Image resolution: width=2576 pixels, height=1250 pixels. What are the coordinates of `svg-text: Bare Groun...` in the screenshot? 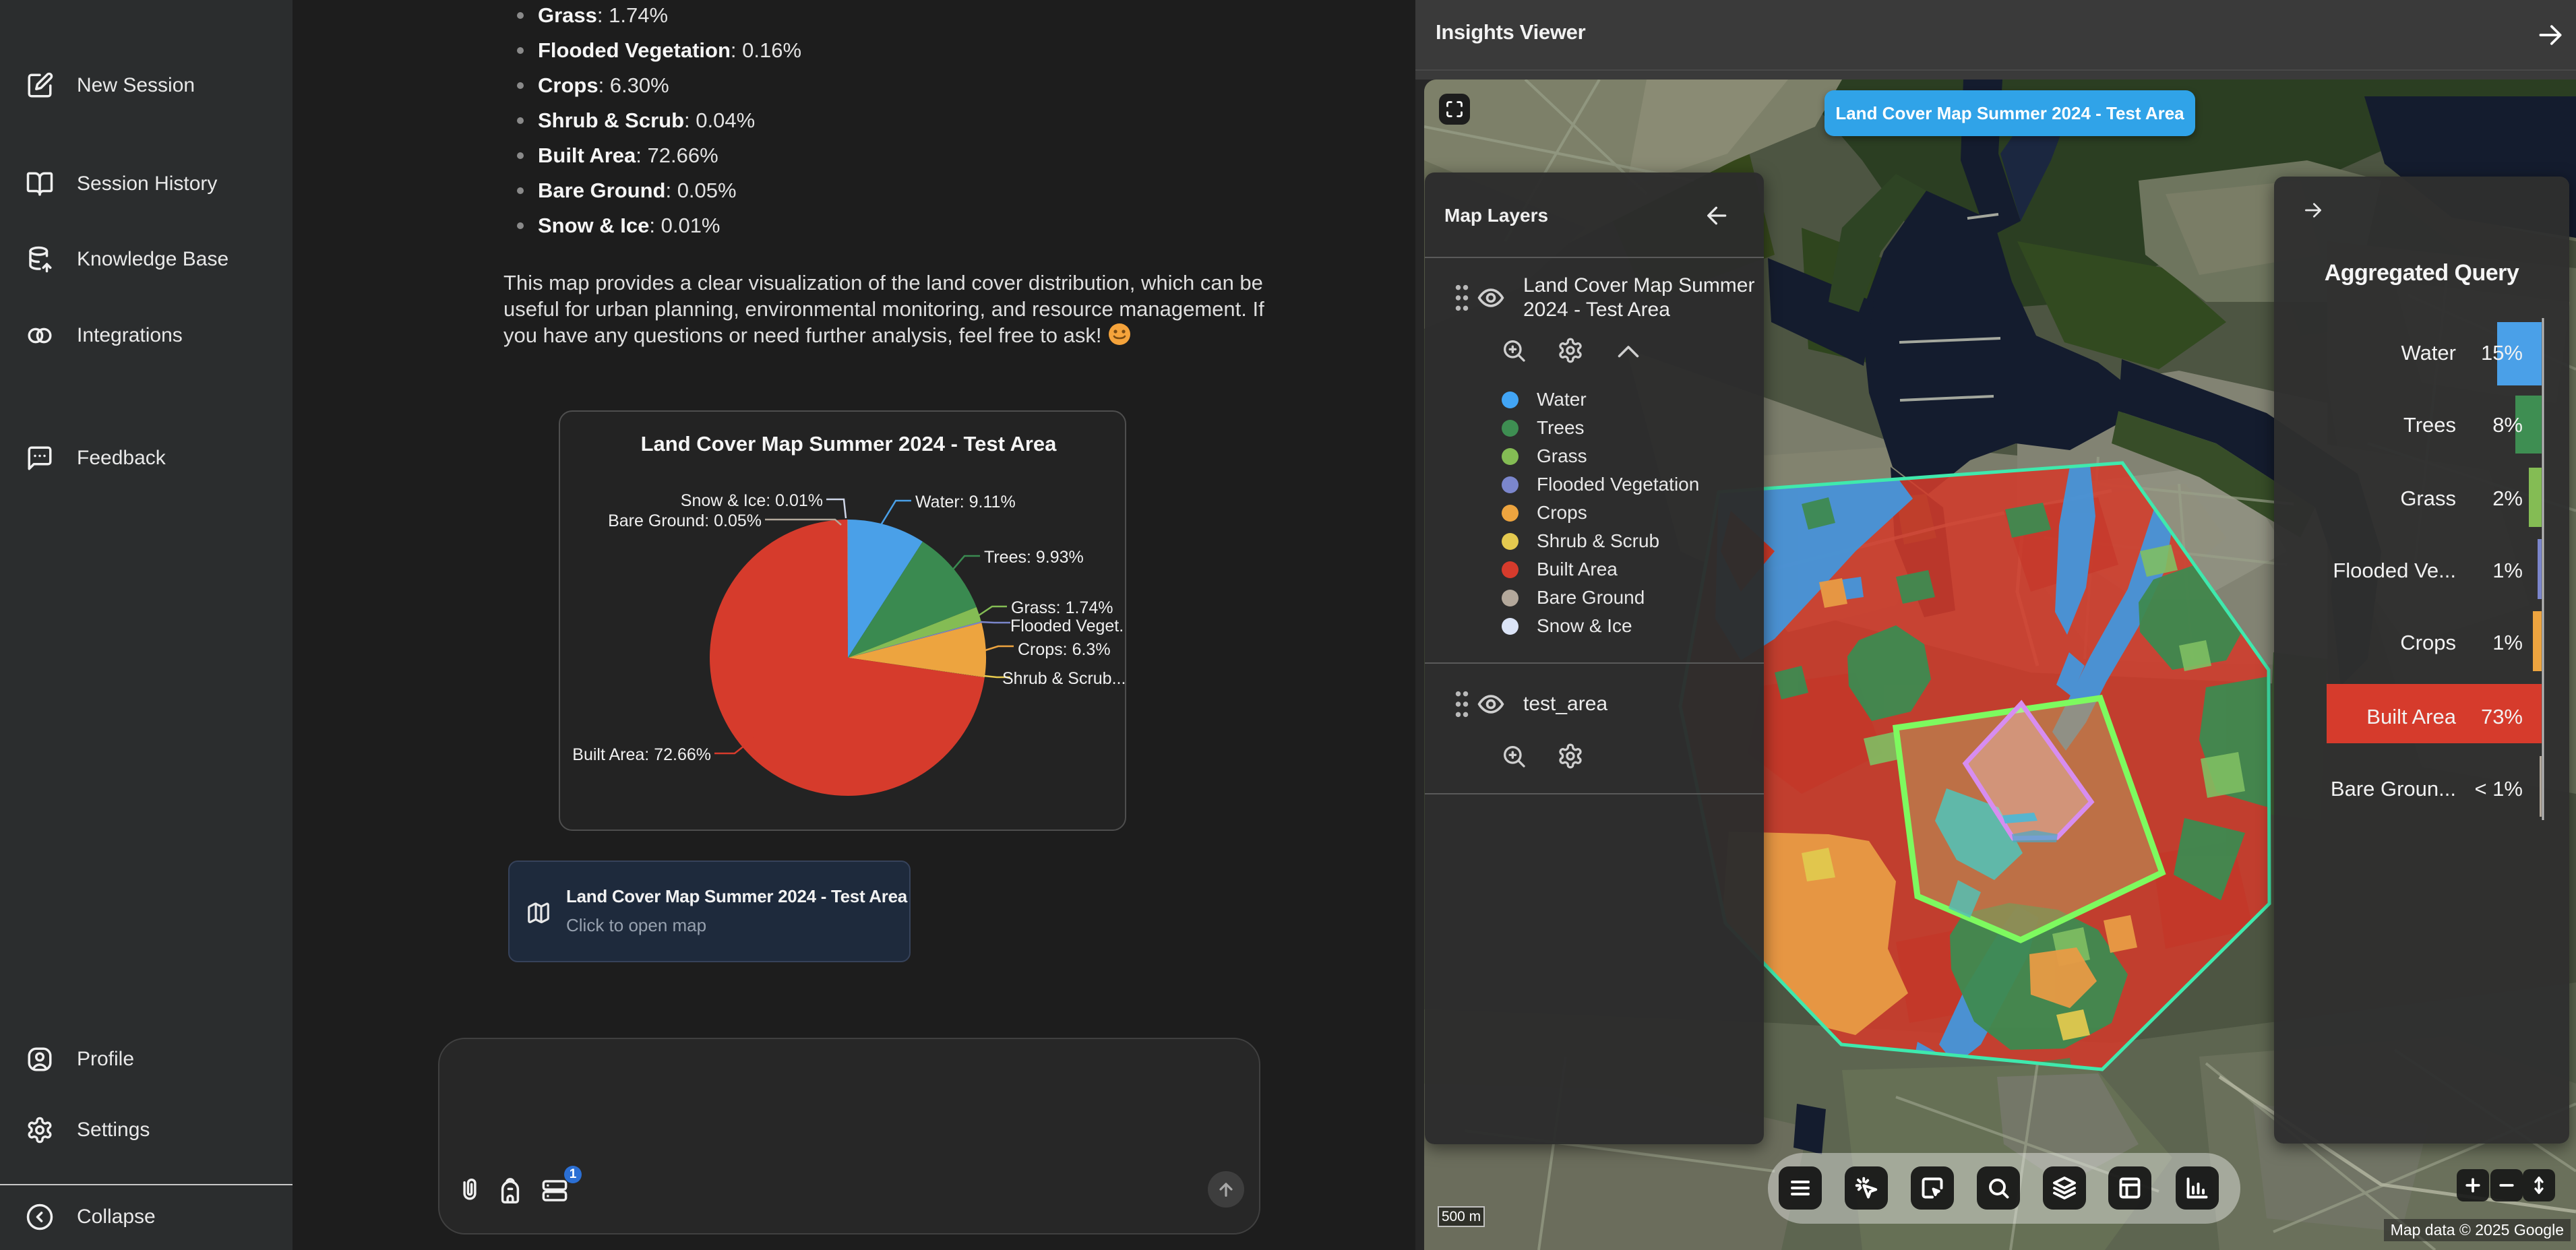 It's located at (2394, 789).